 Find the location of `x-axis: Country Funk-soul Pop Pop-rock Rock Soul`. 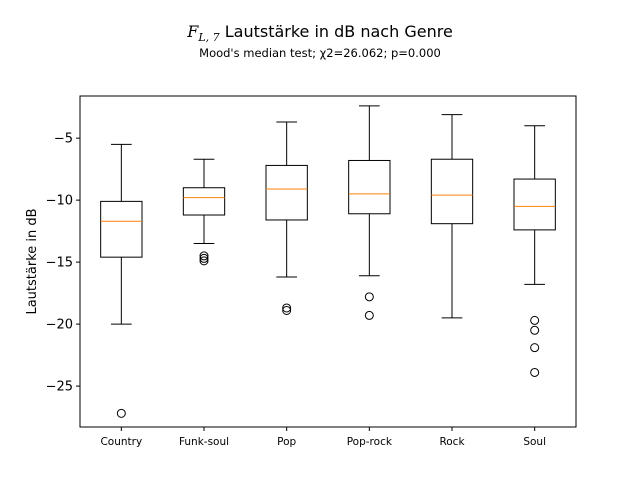

x-axis: Country Funk-soul Pop Pop-rock Rock Soul is located at coordinates (323, 437).